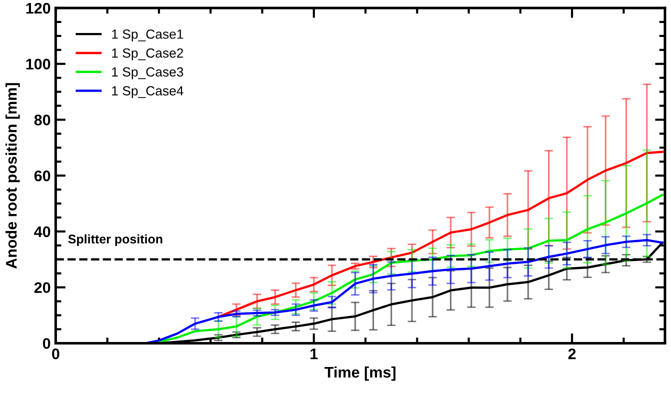 The width and height of the screenshot is (671, 400). What do you see at coordinates (42, 288) in the screenshot?
I see `y-tick-label: 20` at bounding box center [42, 288].